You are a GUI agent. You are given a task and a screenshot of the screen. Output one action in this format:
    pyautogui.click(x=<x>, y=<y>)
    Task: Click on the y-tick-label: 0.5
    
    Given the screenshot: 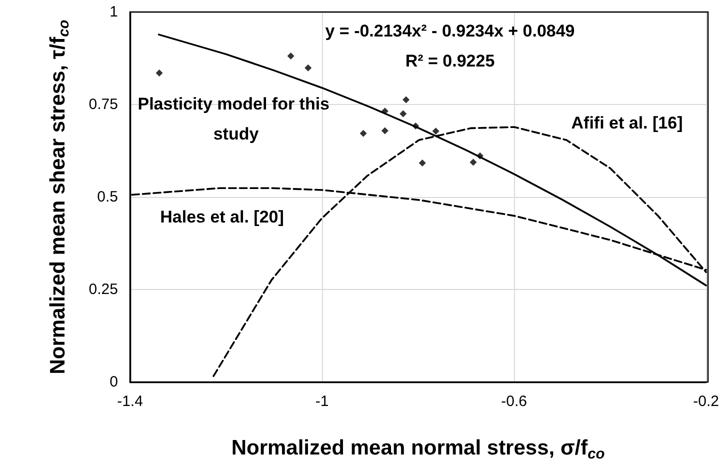 What is the action you would take?
    pyautogui.click(x=107, y=197)
    